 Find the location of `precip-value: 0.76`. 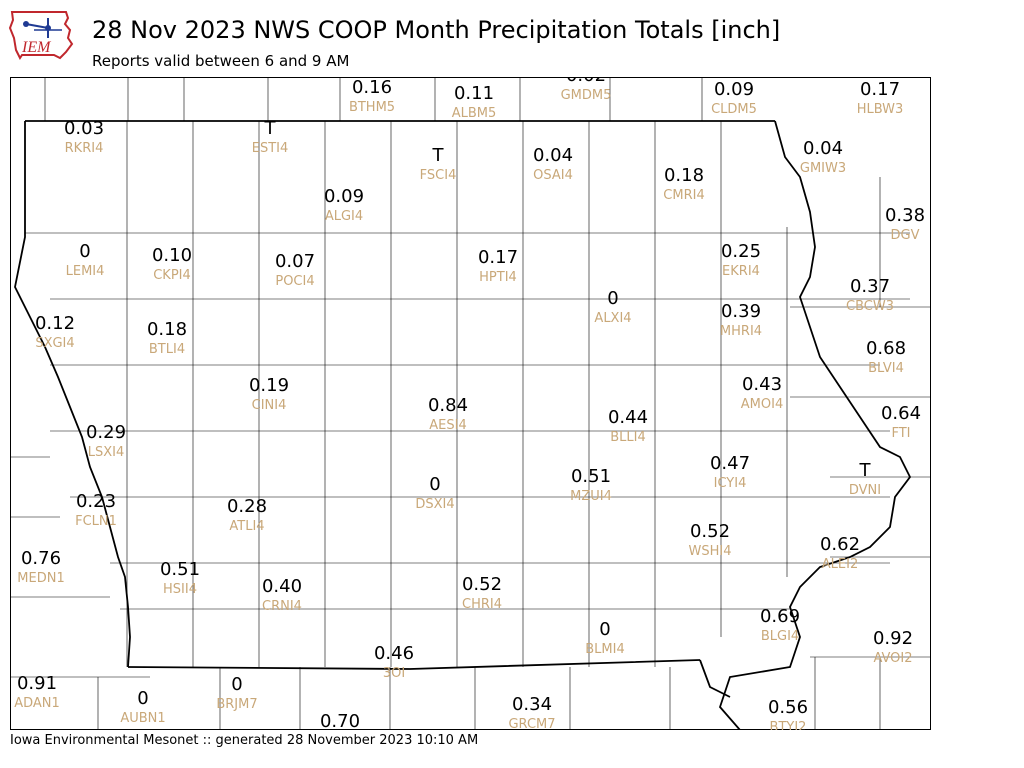

precip-value: 0.76 is located at coordinates (41, 558).